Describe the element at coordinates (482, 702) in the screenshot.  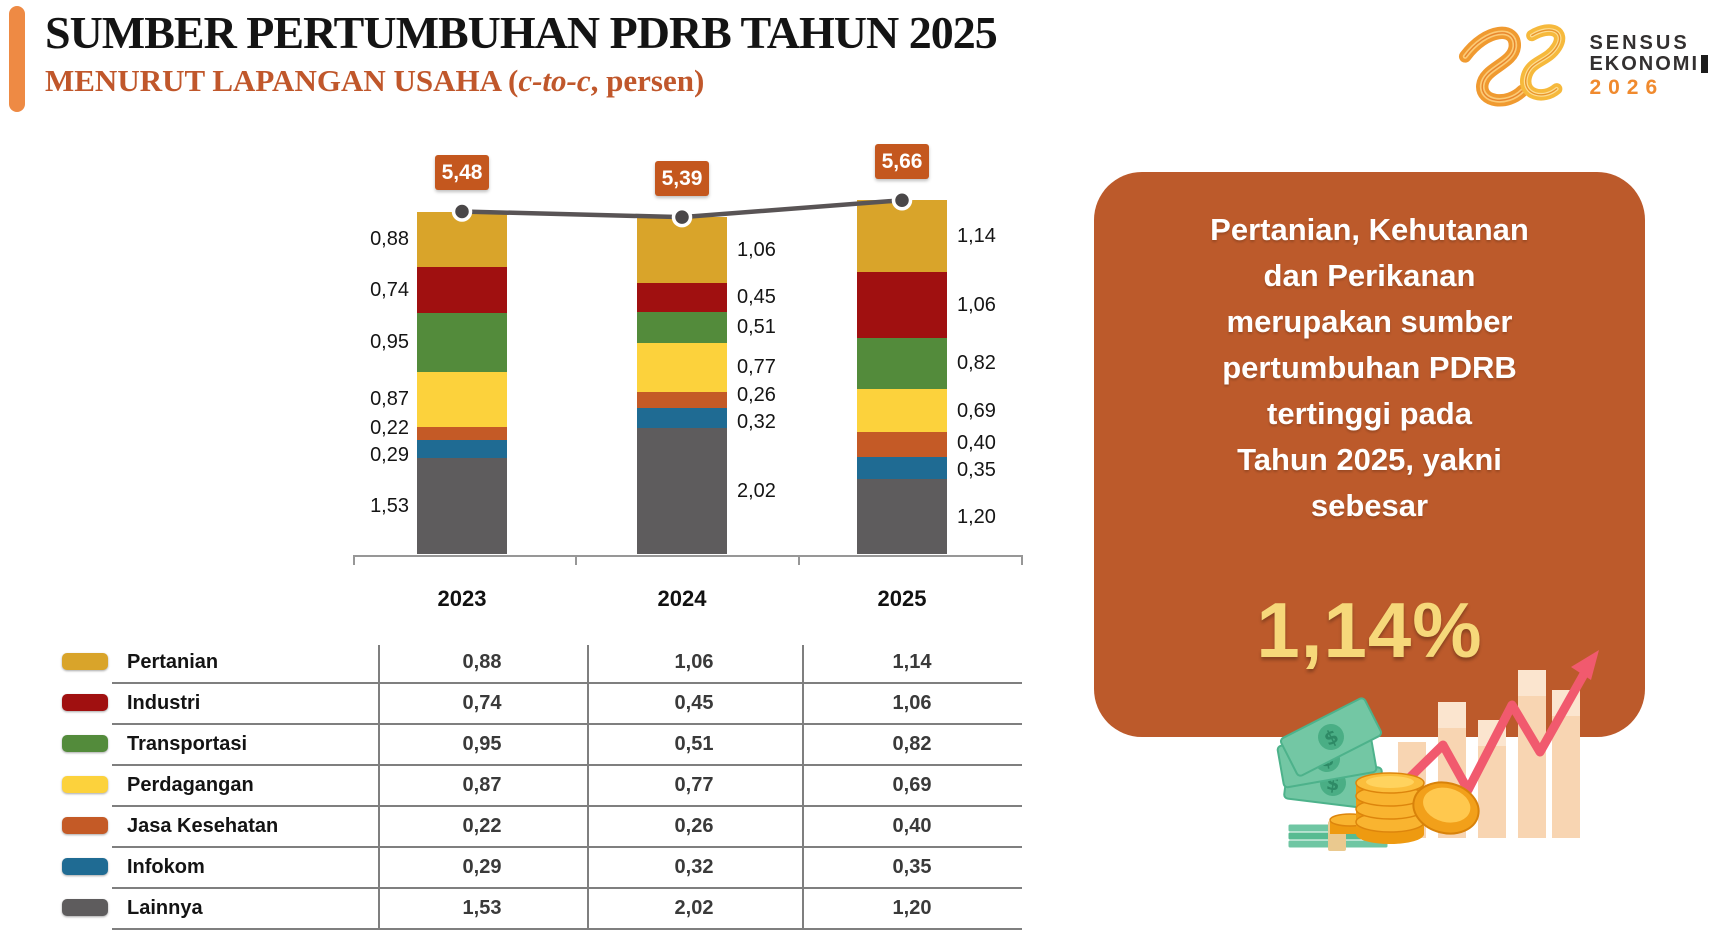
I see `cell-industri-2023: 0,74` at that location.